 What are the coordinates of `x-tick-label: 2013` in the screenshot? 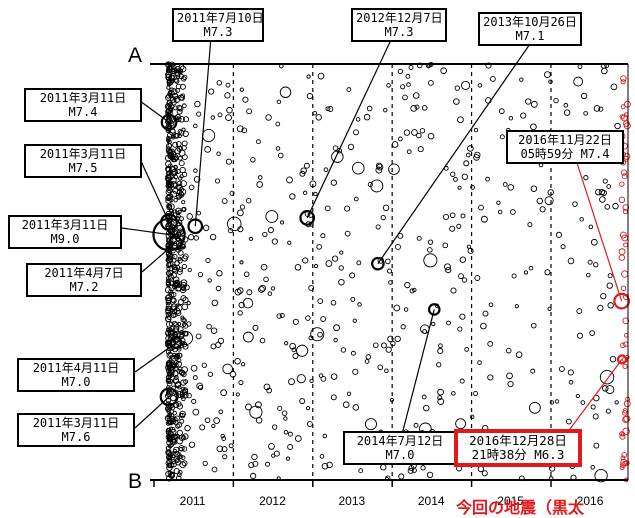 It's located at (352, 501).